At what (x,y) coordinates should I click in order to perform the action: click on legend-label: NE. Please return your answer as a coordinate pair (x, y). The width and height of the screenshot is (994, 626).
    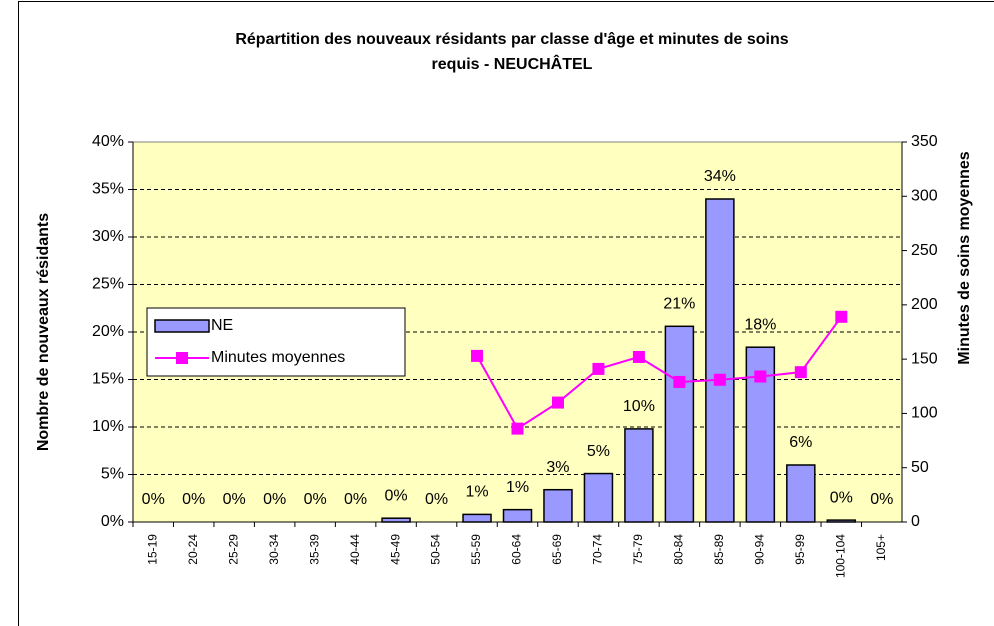
    Looking at the image, I should click on (222, 325).